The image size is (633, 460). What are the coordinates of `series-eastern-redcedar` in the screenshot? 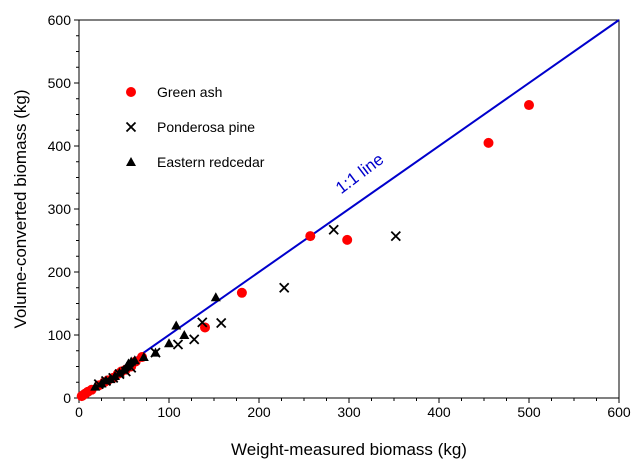 It's located at (155, 341).